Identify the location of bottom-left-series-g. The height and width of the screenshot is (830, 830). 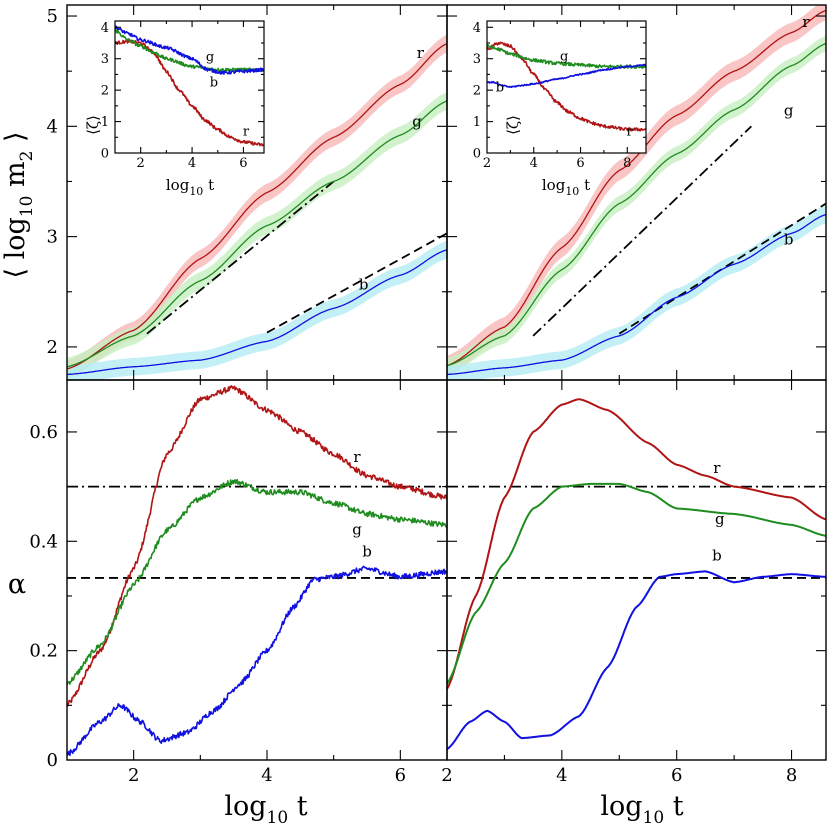
(257, 582).